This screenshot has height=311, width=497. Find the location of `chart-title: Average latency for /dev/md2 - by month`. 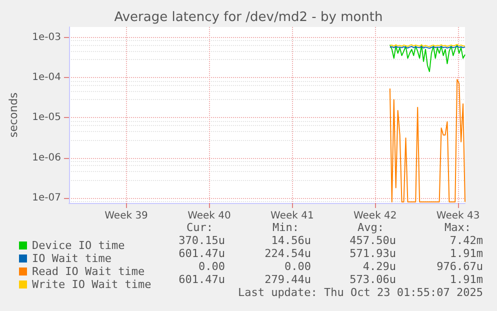

chart-title: Average latency for /dev/md2 - by month is located at coordinates (248, 17).